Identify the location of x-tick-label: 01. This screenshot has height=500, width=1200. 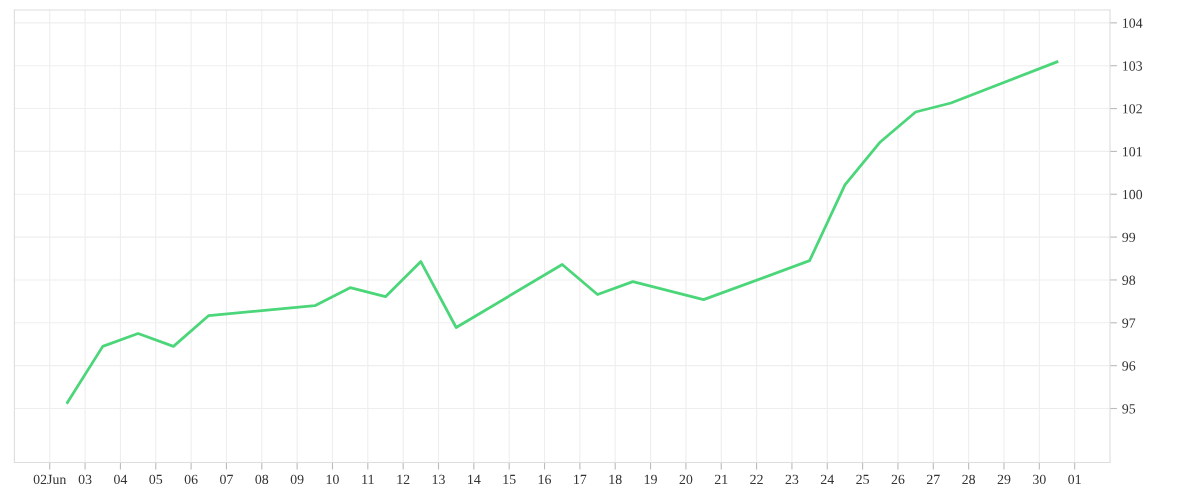
(1074, 479).